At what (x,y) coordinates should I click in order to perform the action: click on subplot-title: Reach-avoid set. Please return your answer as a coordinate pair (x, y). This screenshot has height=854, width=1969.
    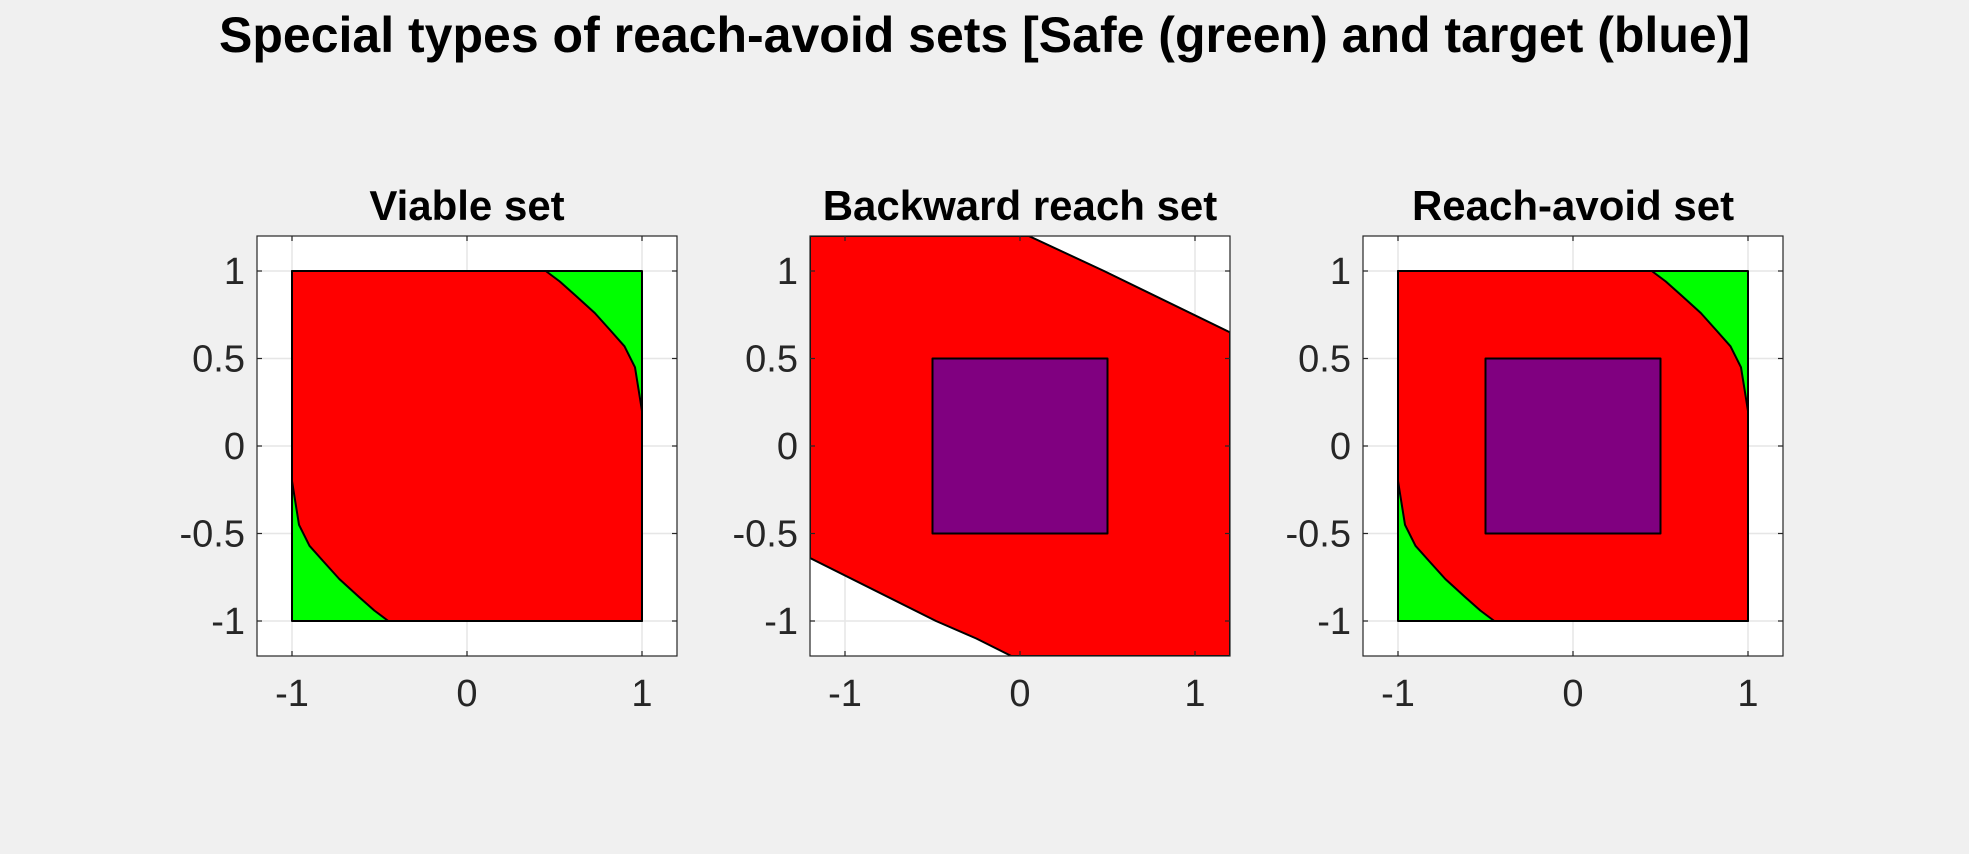
    Looking at the image, I should click on (1573, 205).